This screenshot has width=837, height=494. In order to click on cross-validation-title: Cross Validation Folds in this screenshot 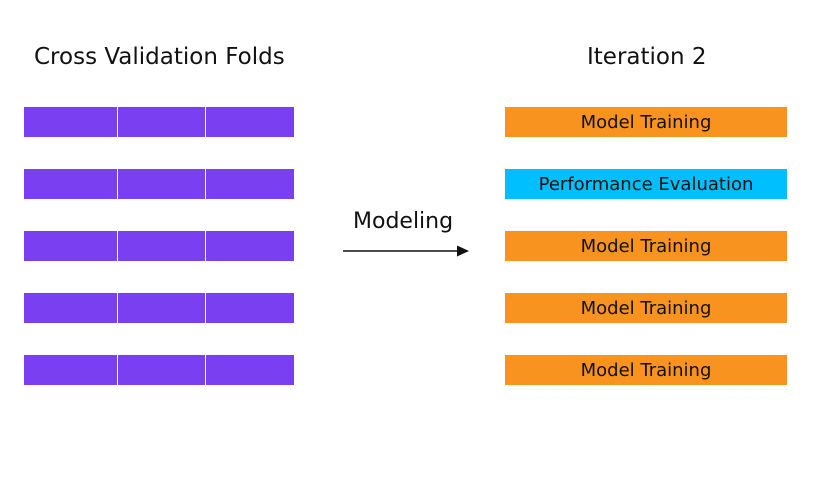, I will do `click(159, 57)`.